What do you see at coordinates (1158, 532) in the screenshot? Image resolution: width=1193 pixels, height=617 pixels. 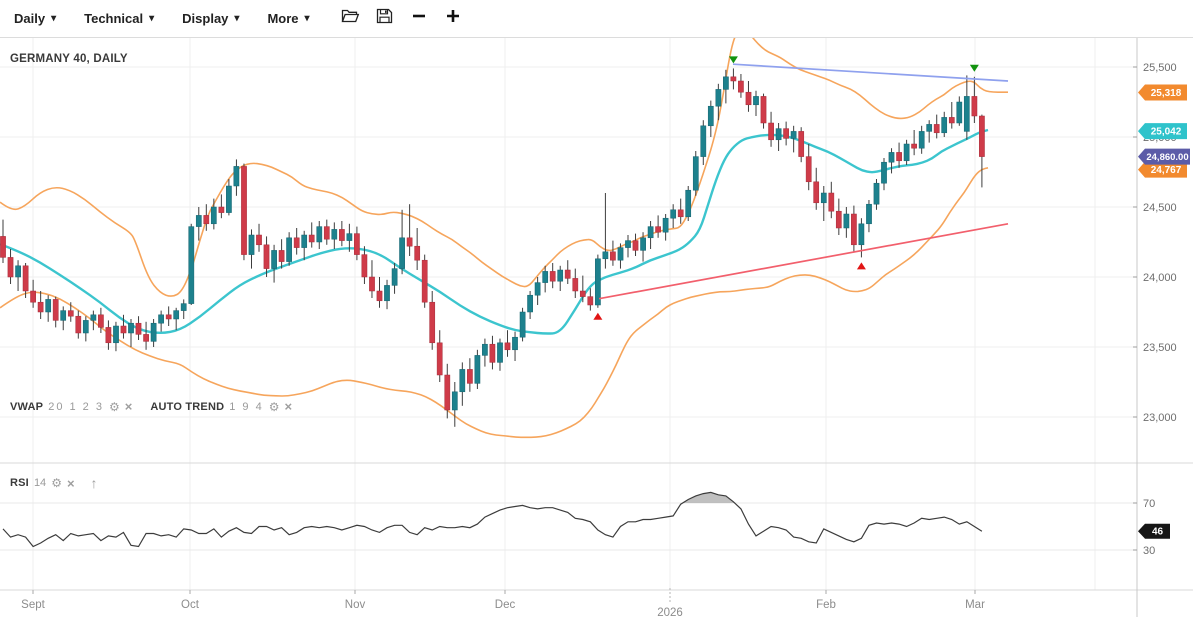 I see `svg-text: 46` at bounding box center [1158, 532].